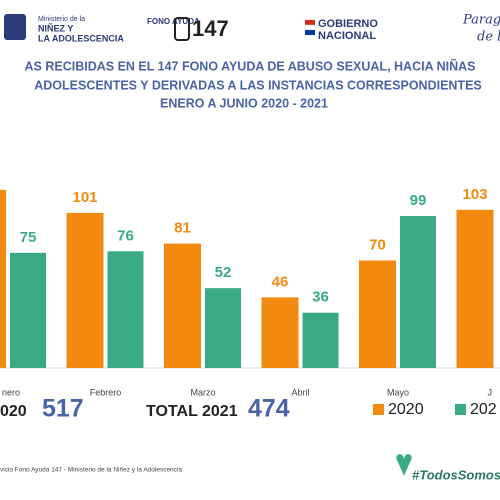 This screenshot has height=500, width=500. What do you see at coordinates (300, 392) in the screenshot?
I see `x-tick-label: Abril` at bounding box center [300, 392].